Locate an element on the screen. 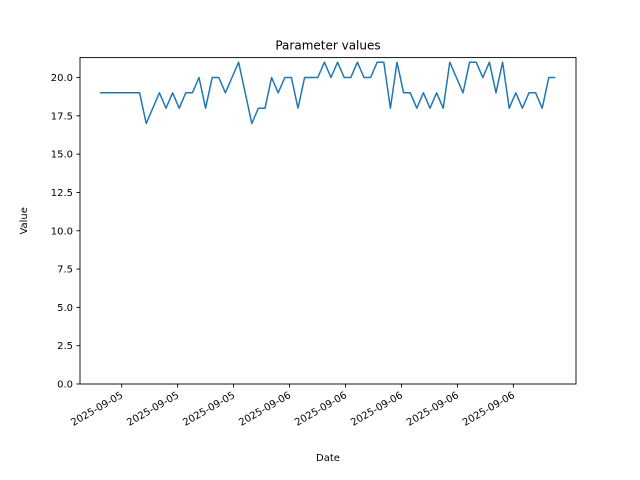  y-tick-label: 2.5 is located at coordinates (65, 346).